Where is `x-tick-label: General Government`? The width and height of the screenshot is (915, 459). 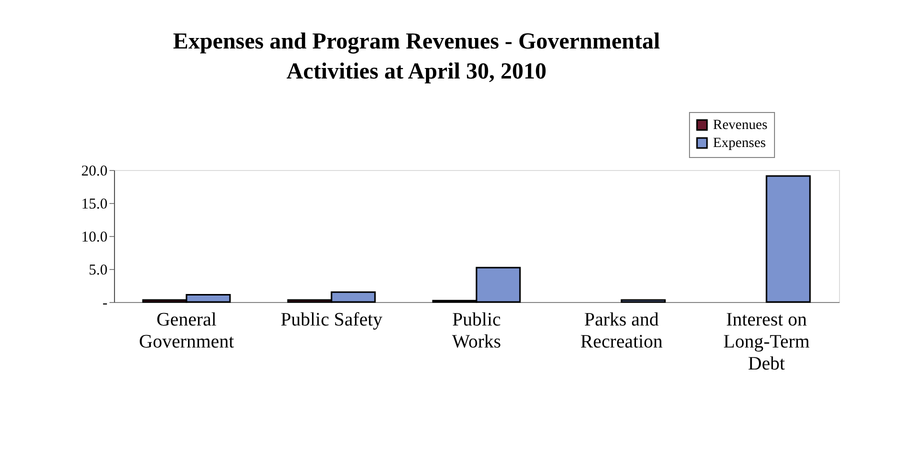
x-tick-label: General Government is located at coordinates (187, 331).